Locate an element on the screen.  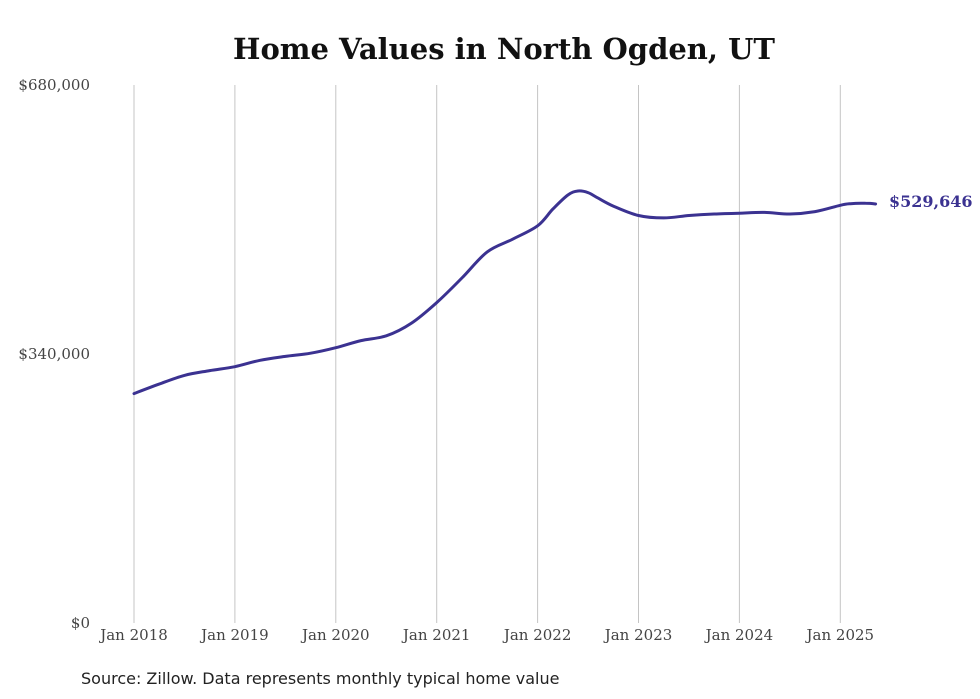
y-axis: $0 $340,000 $680,000 is located at coordinates (54, 354).